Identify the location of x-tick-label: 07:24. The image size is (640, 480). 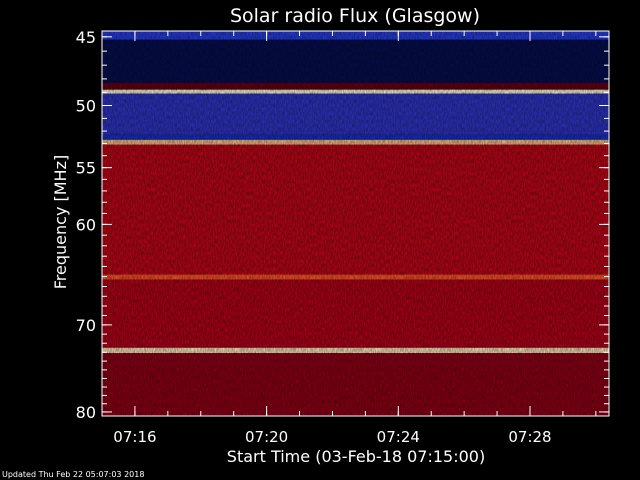
(398, 437).